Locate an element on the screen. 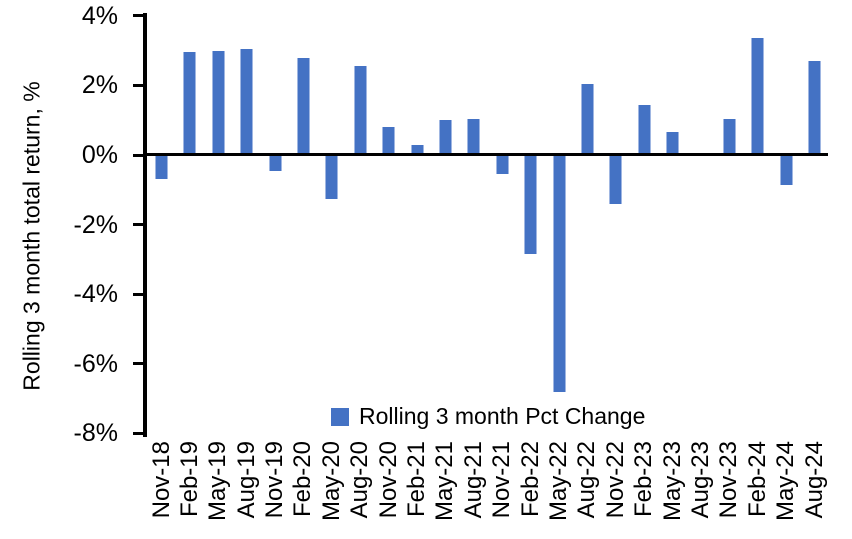  x-tick-label: Aug-19 is located at coordinates (246, 480).